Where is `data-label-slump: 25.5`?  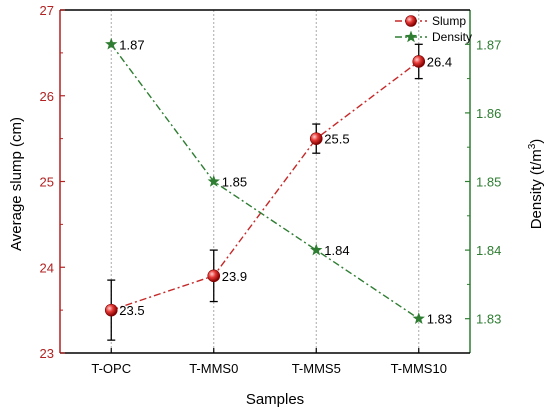
data-label-slump: 25.5 is located at coordinates (336, 139).